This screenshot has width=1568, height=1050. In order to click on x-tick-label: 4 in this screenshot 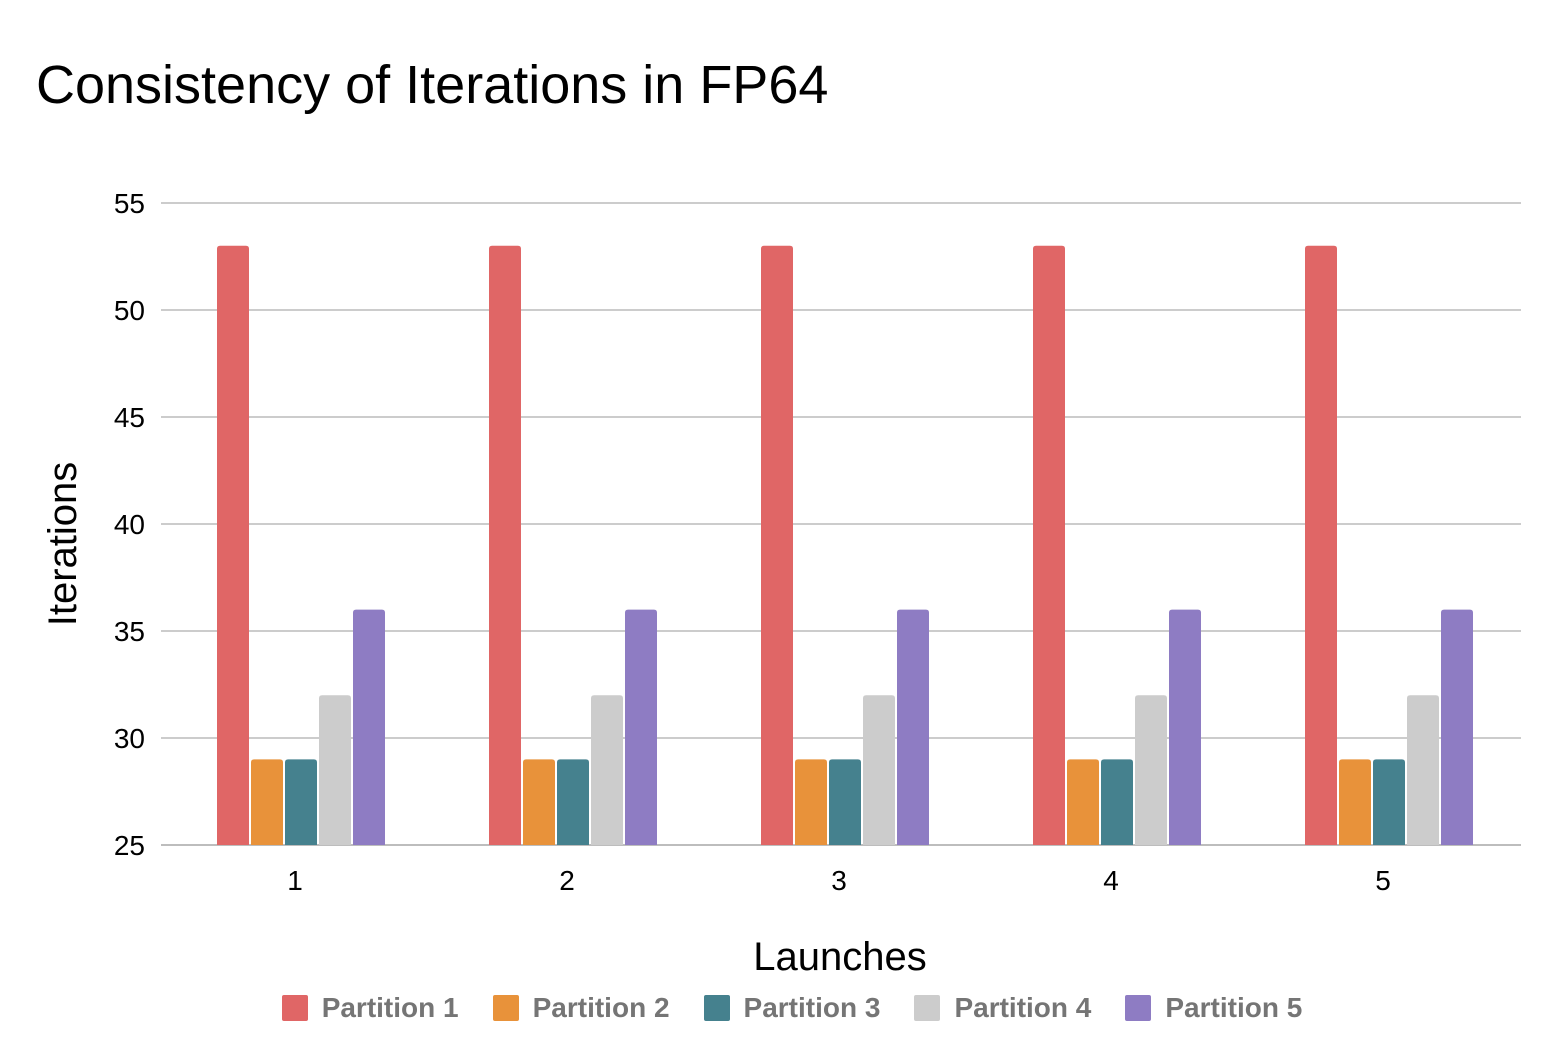, I will do `click(1111, 880)`.